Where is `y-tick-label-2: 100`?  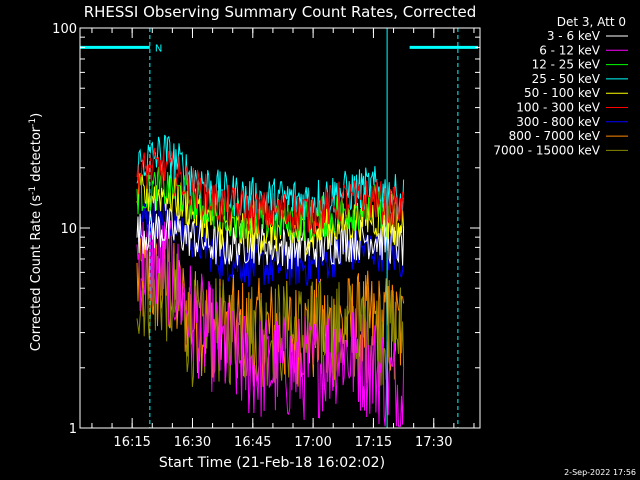 y-tick-label-2: 100 is located at coordinates (64, 29).